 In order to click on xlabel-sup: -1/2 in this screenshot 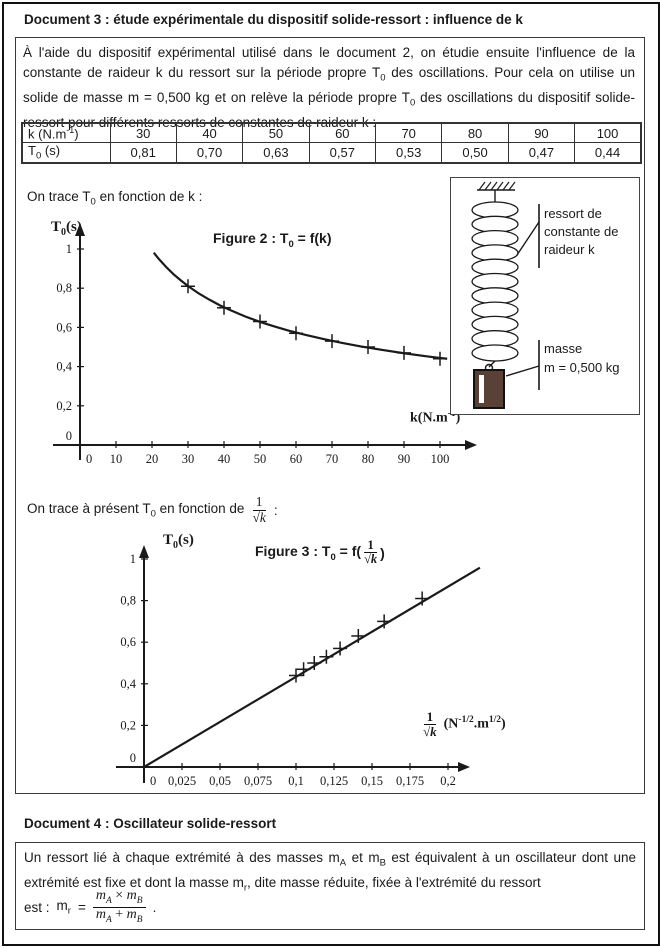, I will do `click(466, 720)`.